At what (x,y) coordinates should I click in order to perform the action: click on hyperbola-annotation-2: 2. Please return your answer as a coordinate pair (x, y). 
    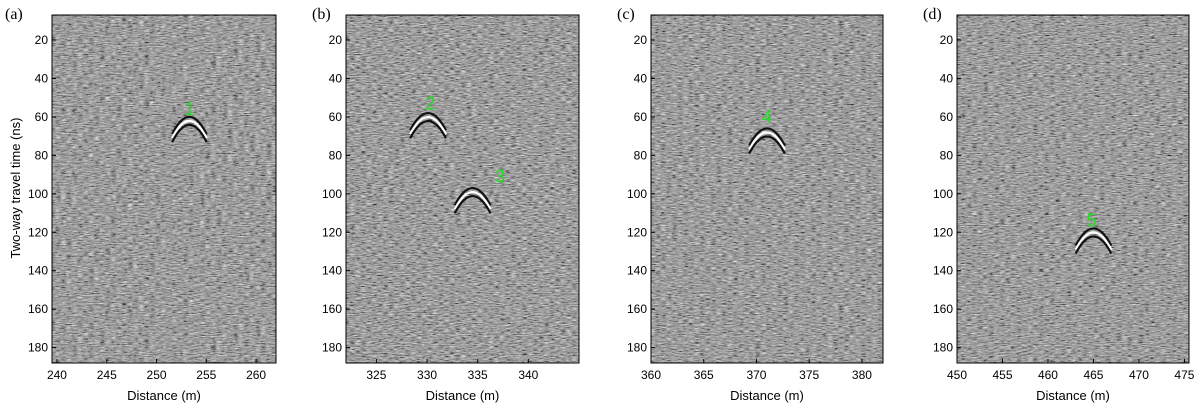
    Looking at the image, I should click on (430, 103).